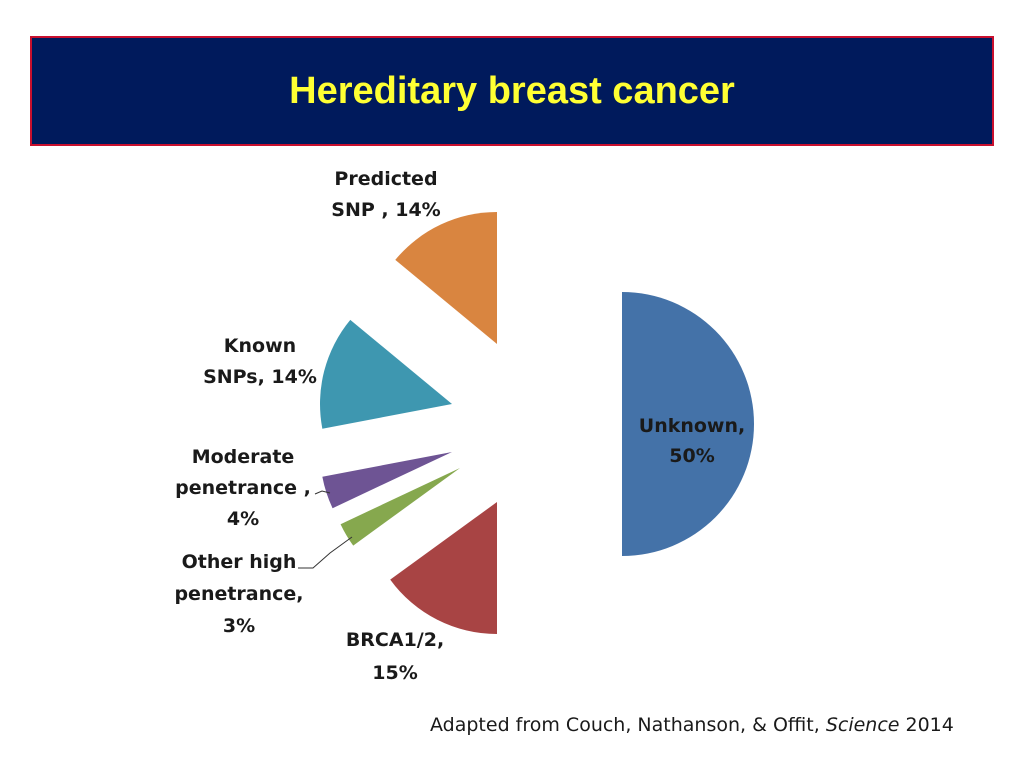 Image resolution: width=1024 pixels, height=768 pixels. Describe the element at coordinates (691, 456) in the screenshot. I see `slice-label: 50%` at that location.